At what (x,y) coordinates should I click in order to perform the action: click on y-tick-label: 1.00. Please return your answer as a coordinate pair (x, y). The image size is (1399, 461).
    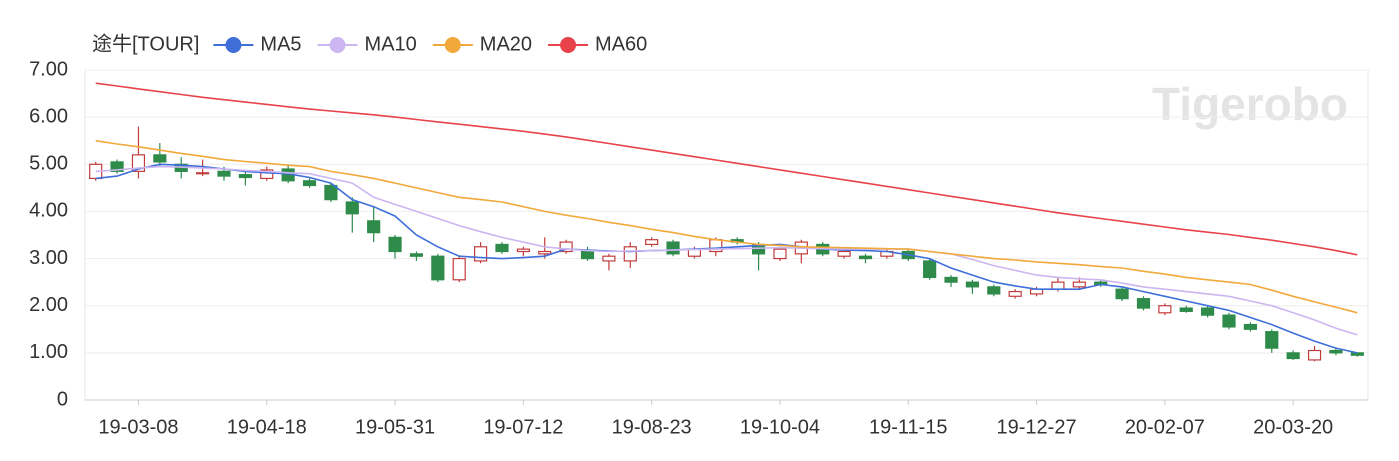
    Looking at the image, I should click on (48, 352).